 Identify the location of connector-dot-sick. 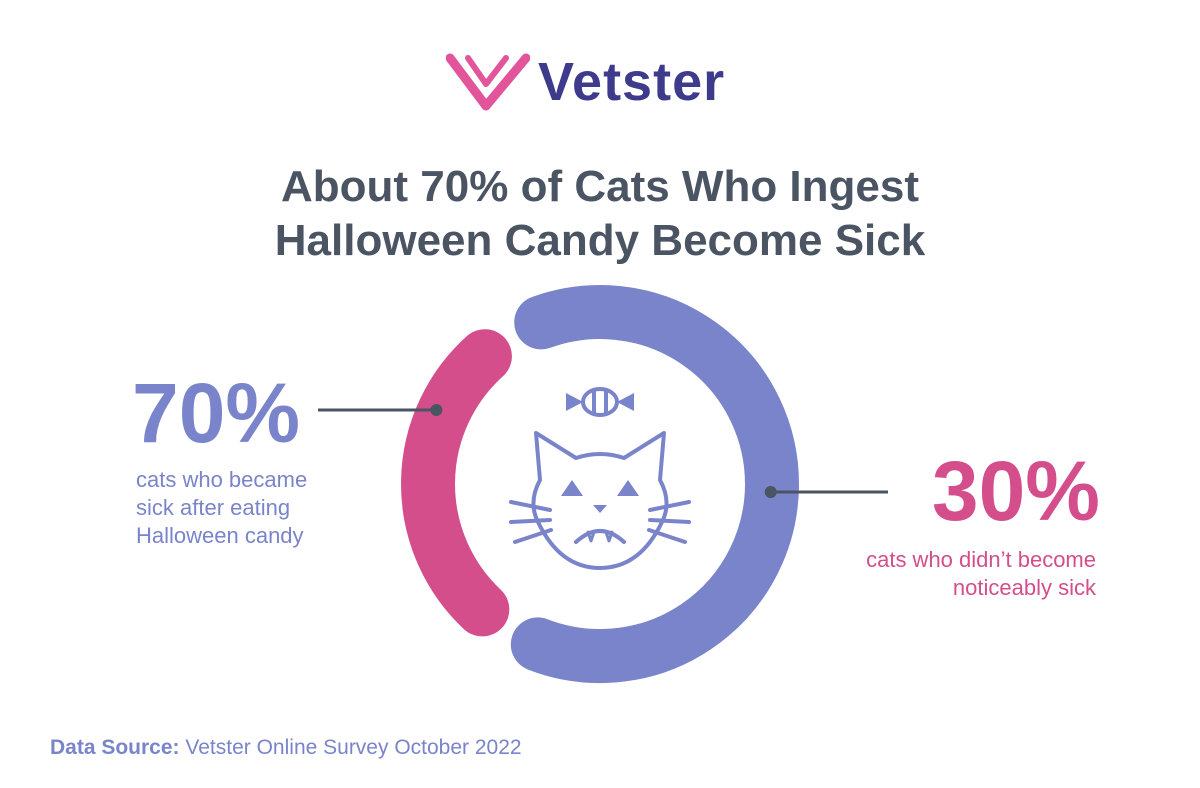
(436, 410).